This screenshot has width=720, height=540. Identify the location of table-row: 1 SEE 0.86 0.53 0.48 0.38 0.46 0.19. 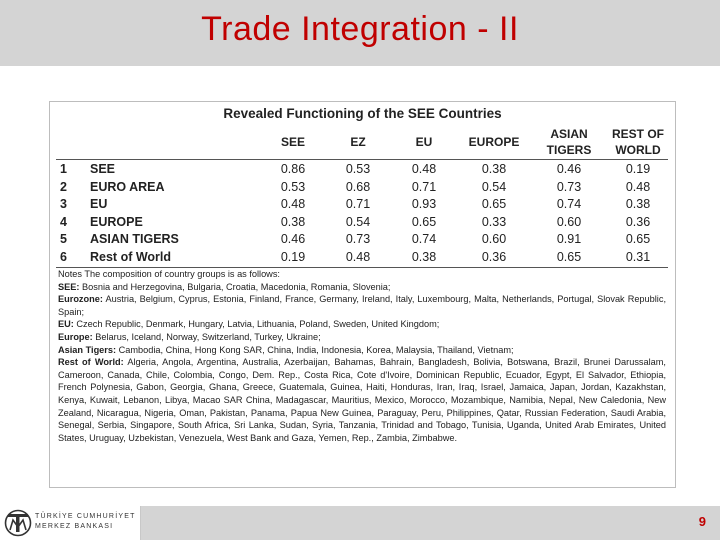
(362, 171).